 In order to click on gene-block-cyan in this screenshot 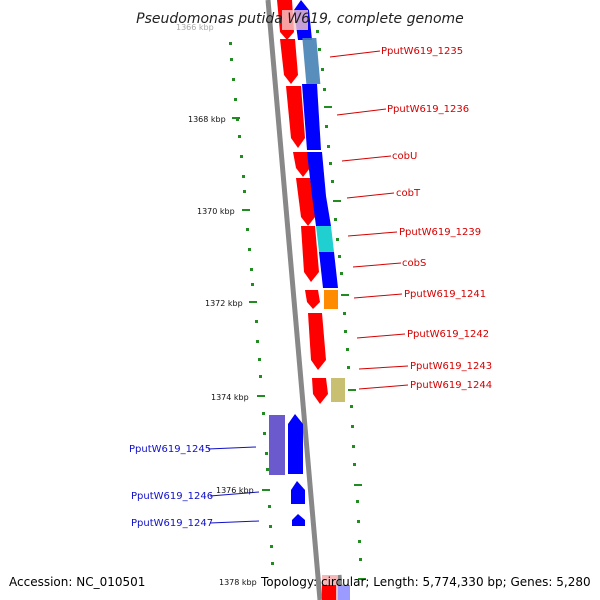, I will do `click(325, 239)`.